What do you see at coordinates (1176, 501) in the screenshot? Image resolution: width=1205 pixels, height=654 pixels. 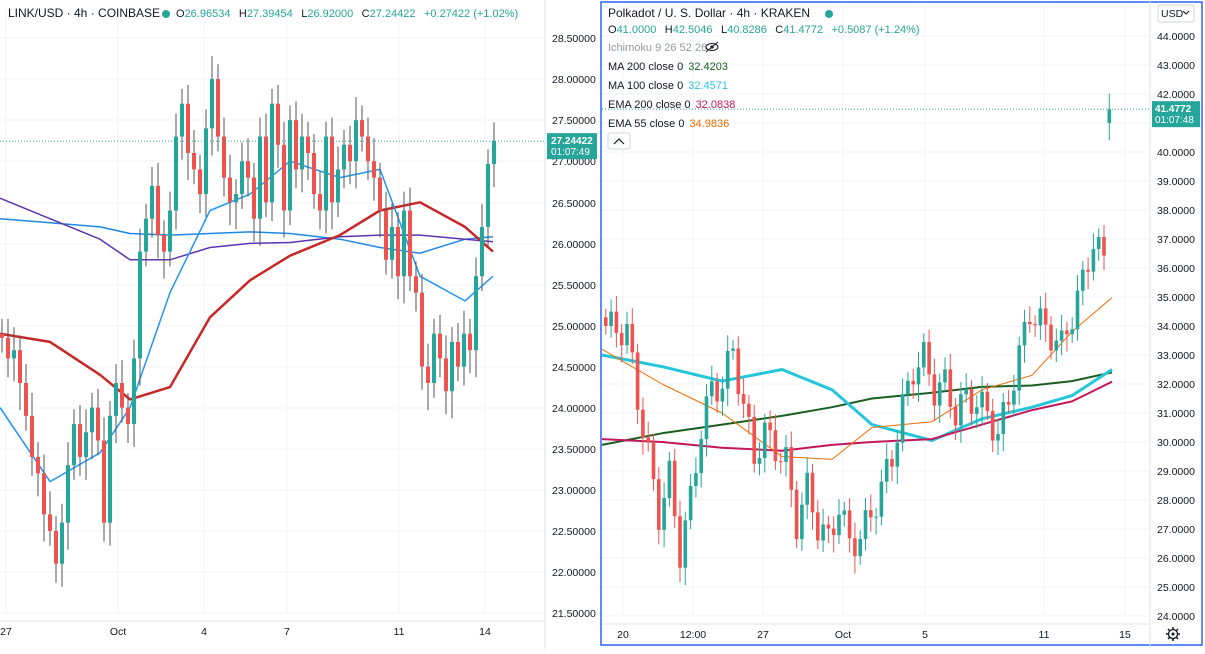 I see `y-tick-label: 28.0000` at bounding box center [1176, 501].